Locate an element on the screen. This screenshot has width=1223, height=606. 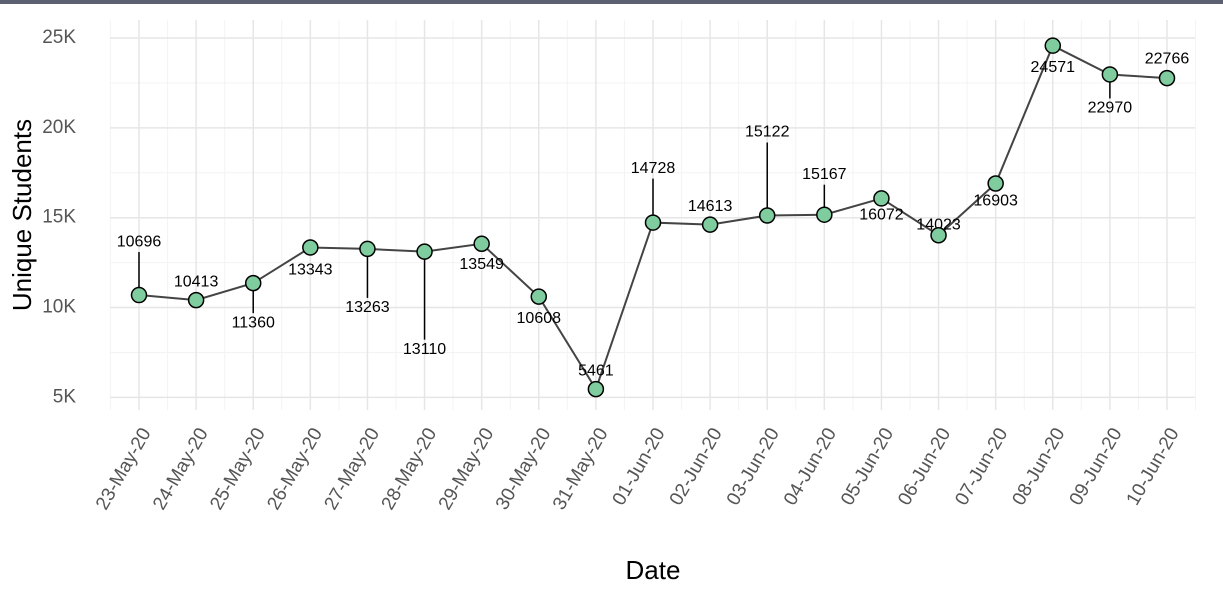
x-tick-label: 24-May-20 is located at coordinates (181, 469).